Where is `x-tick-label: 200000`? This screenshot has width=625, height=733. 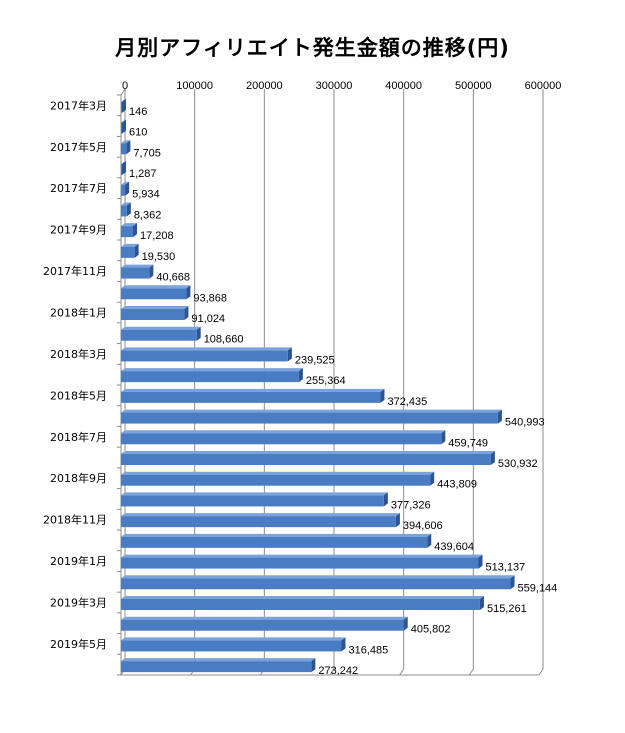 x-tick-label: 200000 is located at coordinates (264, 86).